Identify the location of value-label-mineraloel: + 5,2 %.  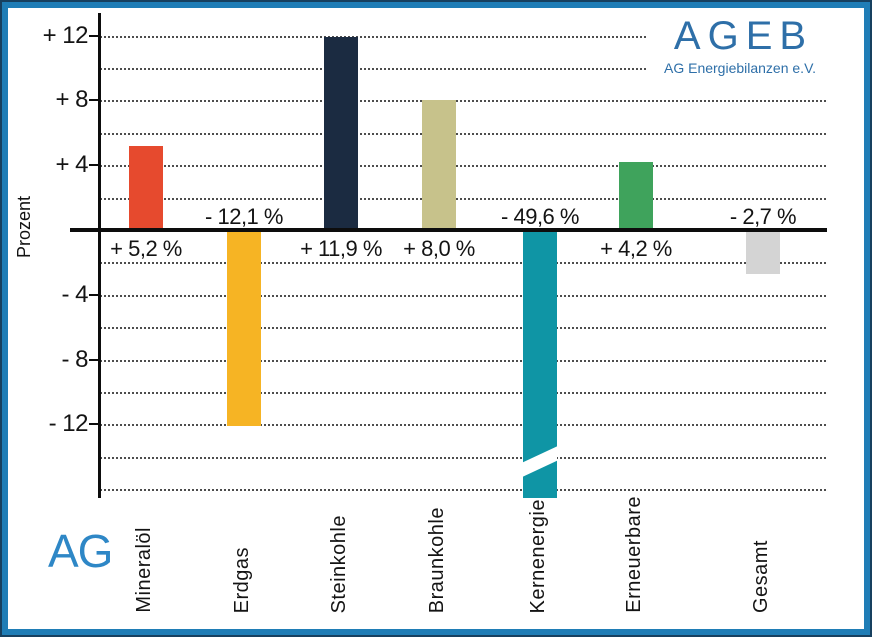
(146, 248).